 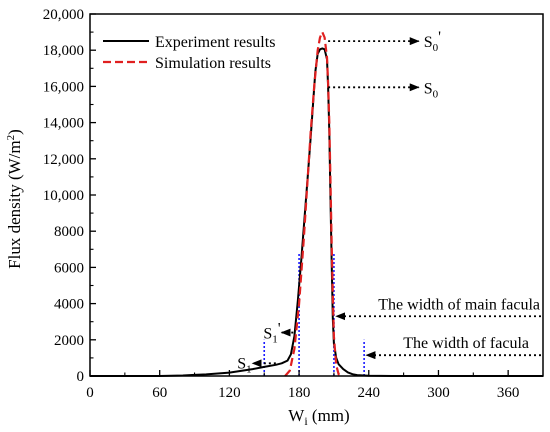 What do you see at coordinates (438, 393) in the screenshot?
I see `x-tick-label: 300` at bounding box center [438, 393].